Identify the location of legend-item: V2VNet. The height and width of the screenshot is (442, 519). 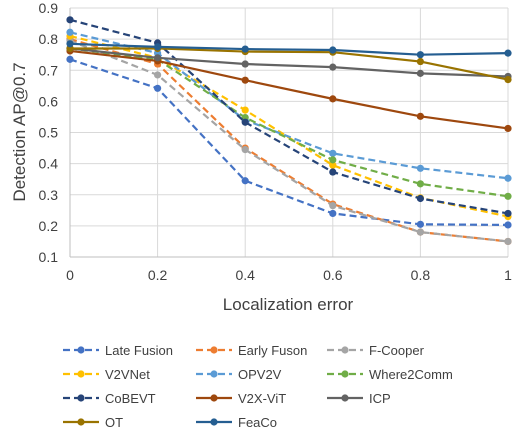
(106, 374).